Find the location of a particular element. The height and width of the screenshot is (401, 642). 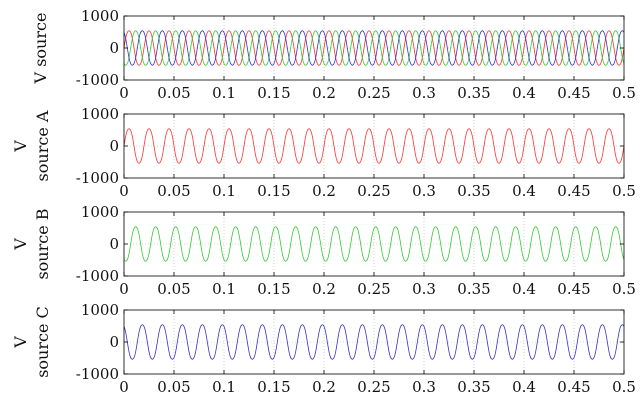

y-axis-label: source B is located at coordinates (42, 243).